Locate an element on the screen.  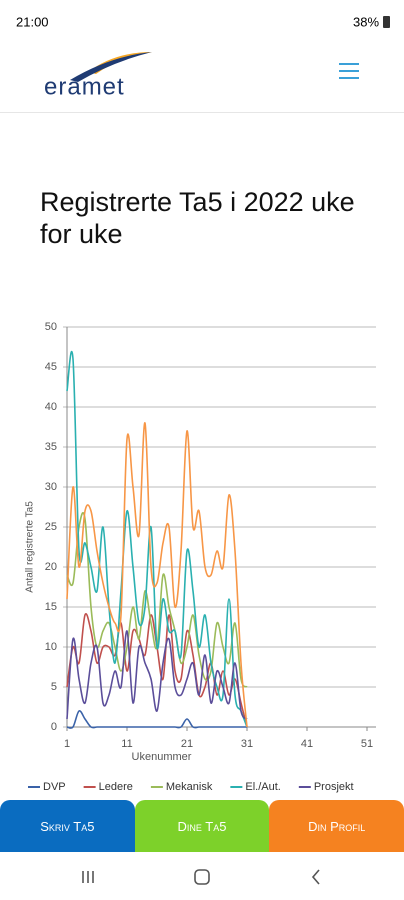
legend-label: Mekanisk is located at coordinates (189, 787).